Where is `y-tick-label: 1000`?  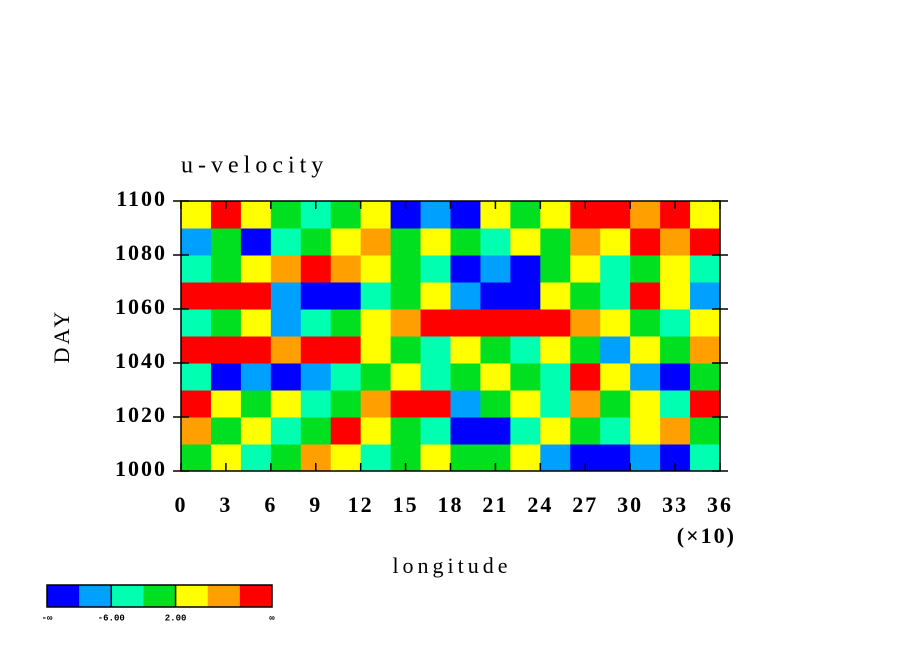
y-tick-label: 1000 is located at coordinates (141, 468).